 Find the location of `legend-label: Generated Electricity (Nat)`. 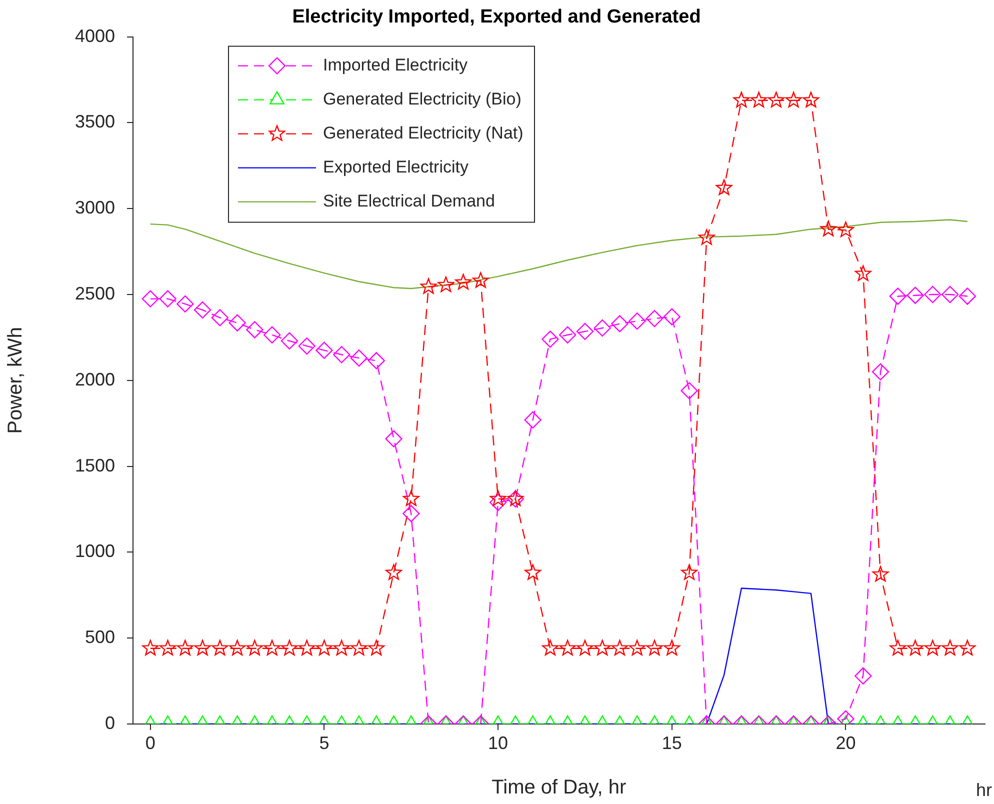

legend-label: Generated Electricity (Nat) is located at coordinates (423, 132).